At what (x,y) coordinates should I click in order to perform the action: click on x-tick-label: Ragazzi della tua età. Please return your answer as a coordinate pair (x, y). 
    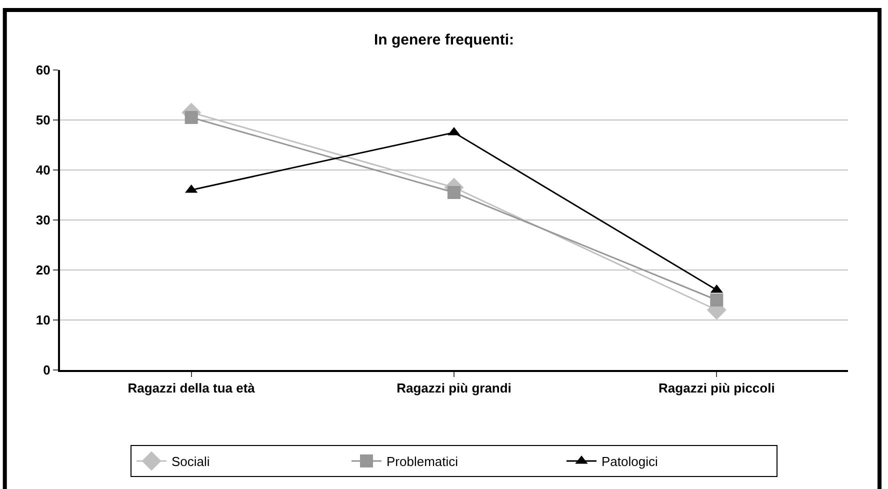
    Looking at the image, I should click on (192, 388).